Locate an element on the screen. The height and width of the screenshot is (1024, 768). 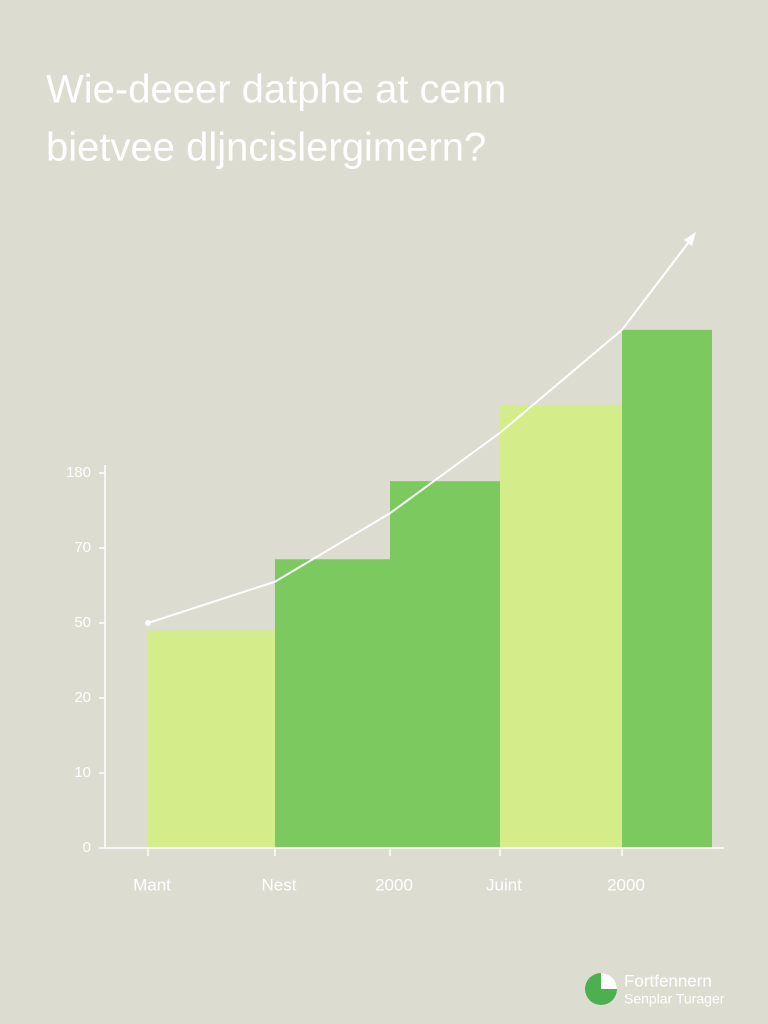
y-tick-label: 10 is located at coordinates (82, 772).